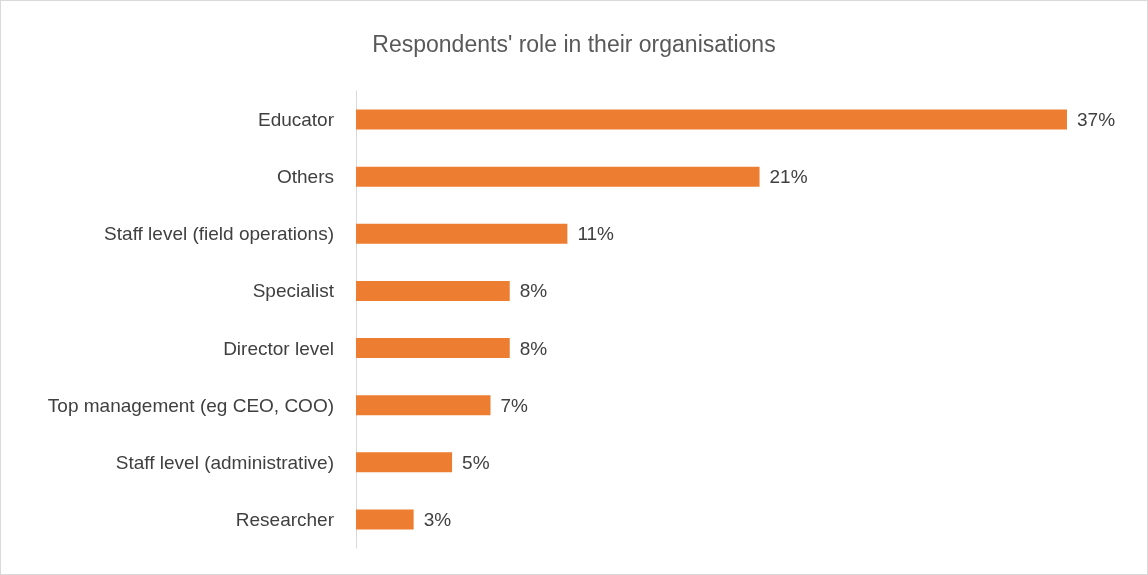  Describe the element at coordinates (285, 519) in the screenshot. I see `y-tick-label: Researcher` at that location.